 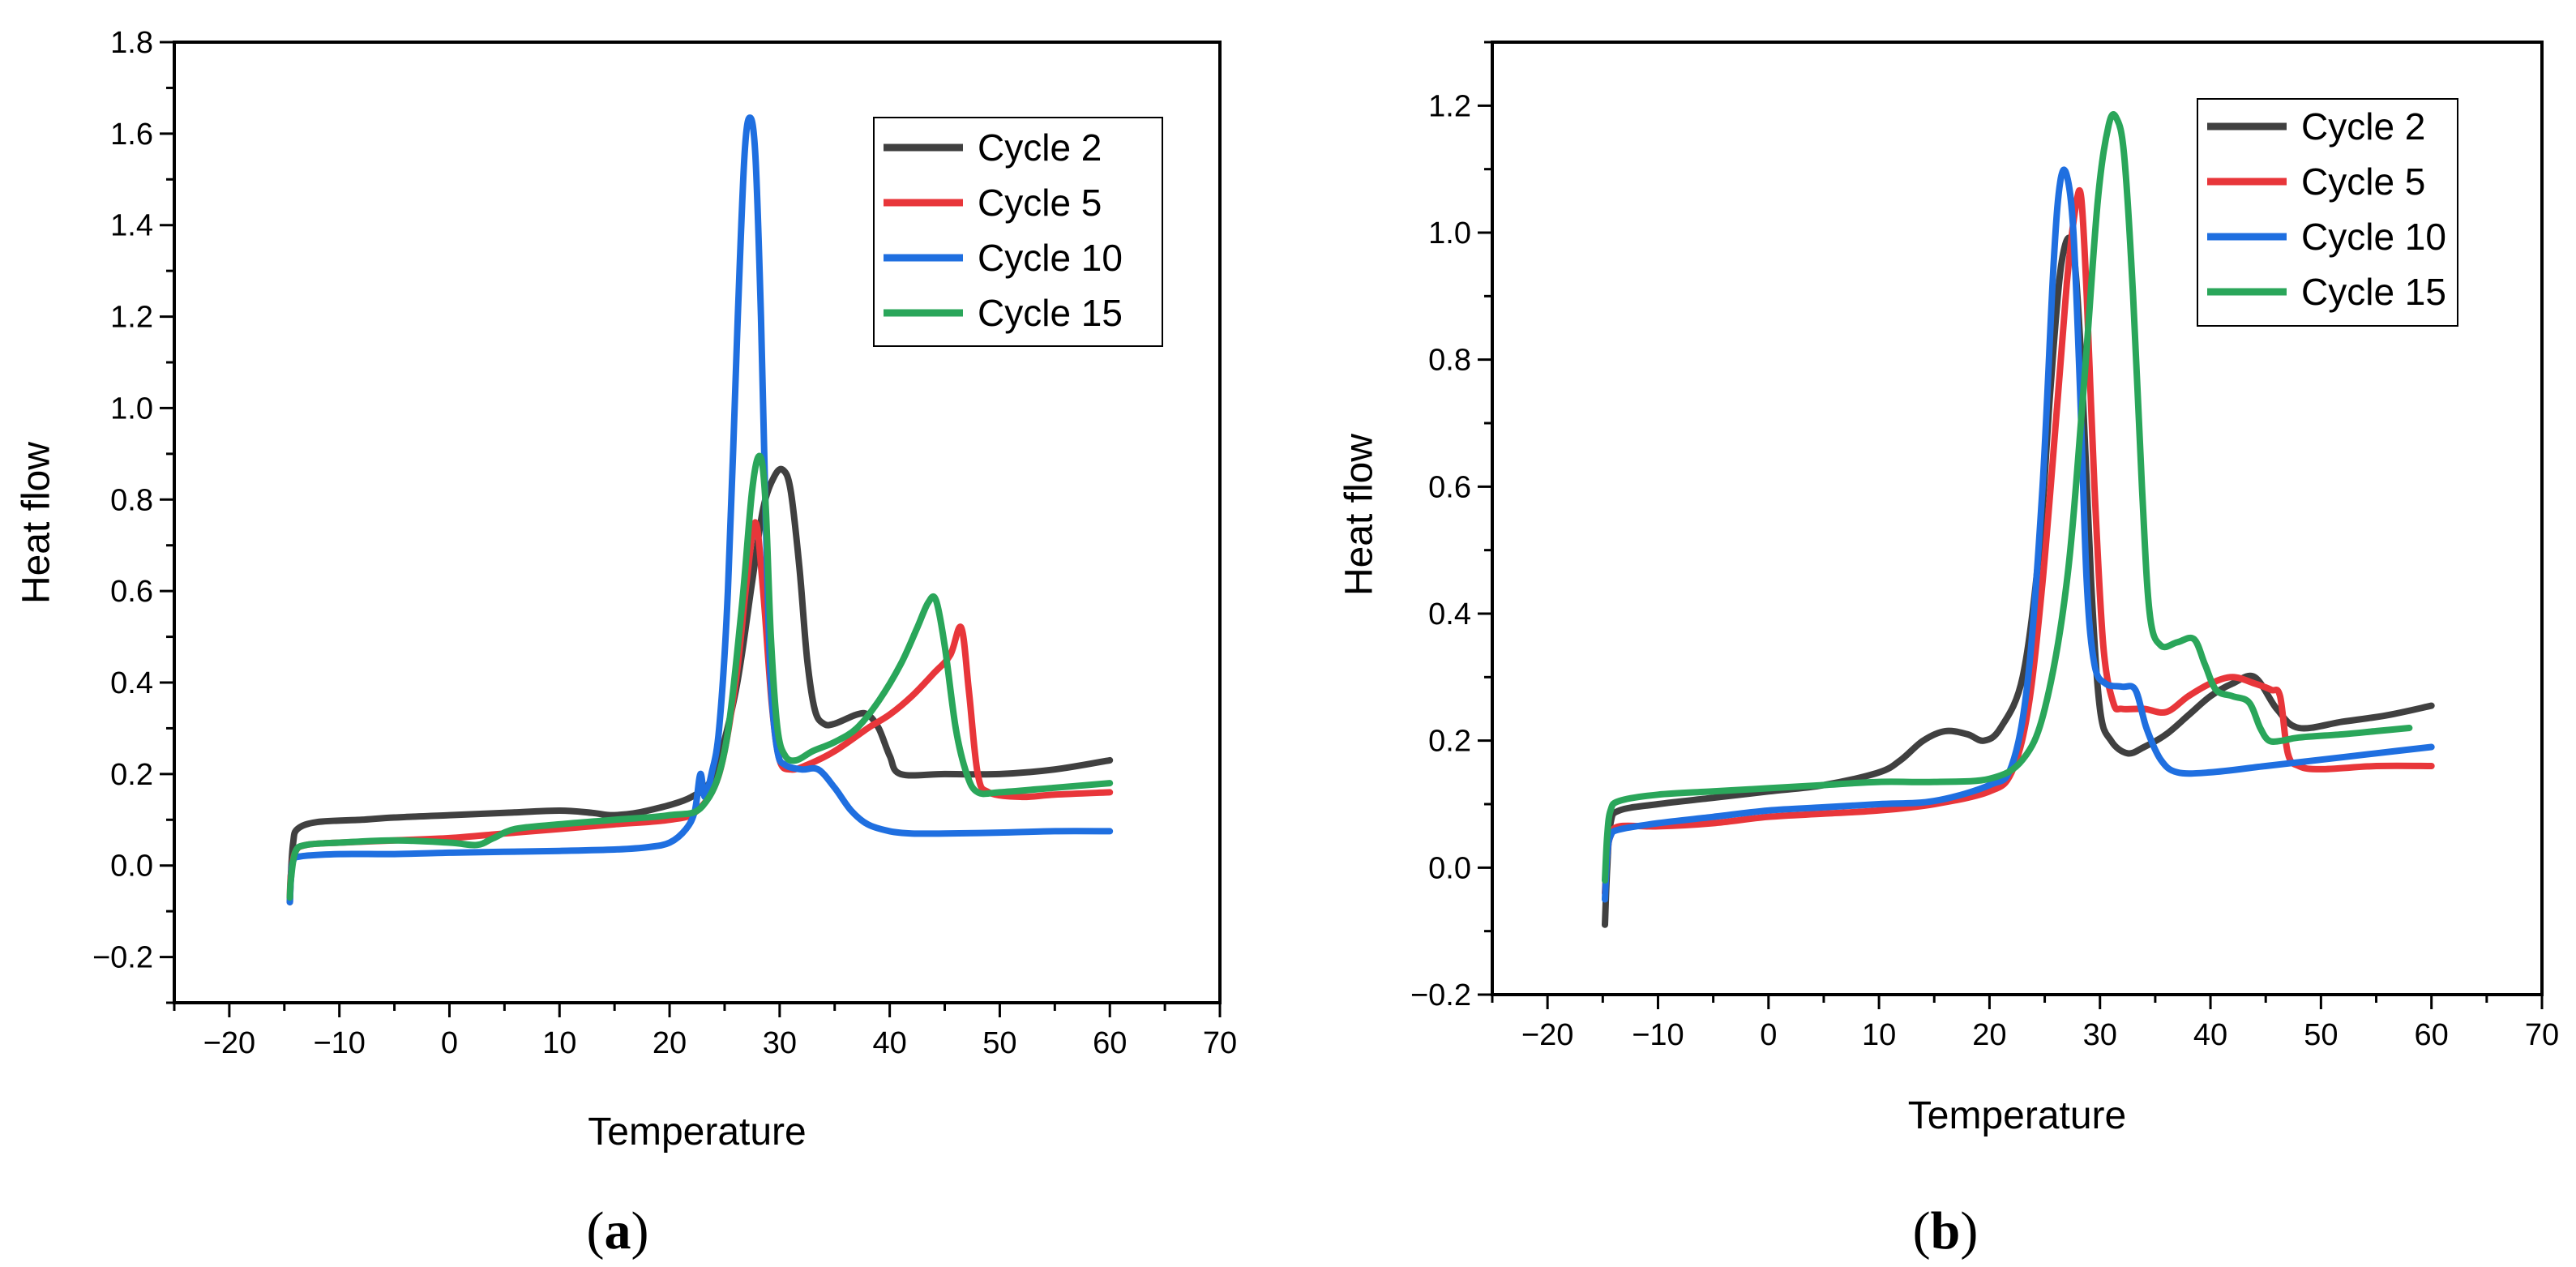 I want to click on panel-label-letter: b, so click(x=1946, y=1231).